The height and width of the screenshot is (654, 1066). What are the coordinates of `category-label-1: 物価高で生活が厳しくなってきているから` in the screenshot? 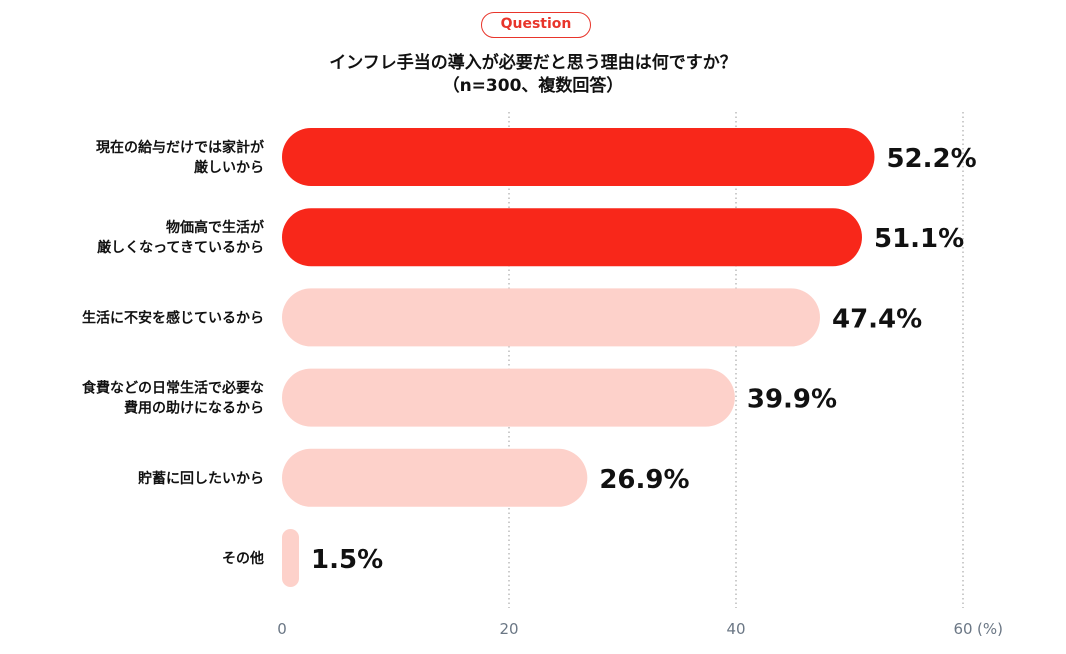 It's located at (181, 237).